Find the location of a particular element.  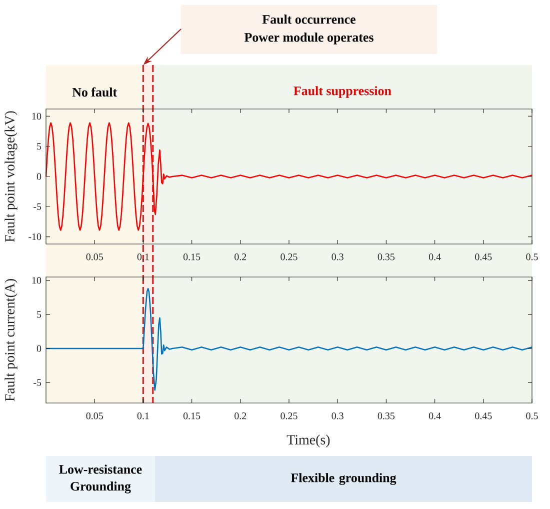

y-axis-title: Fault point current(A) is located at coordinates (11, 340).